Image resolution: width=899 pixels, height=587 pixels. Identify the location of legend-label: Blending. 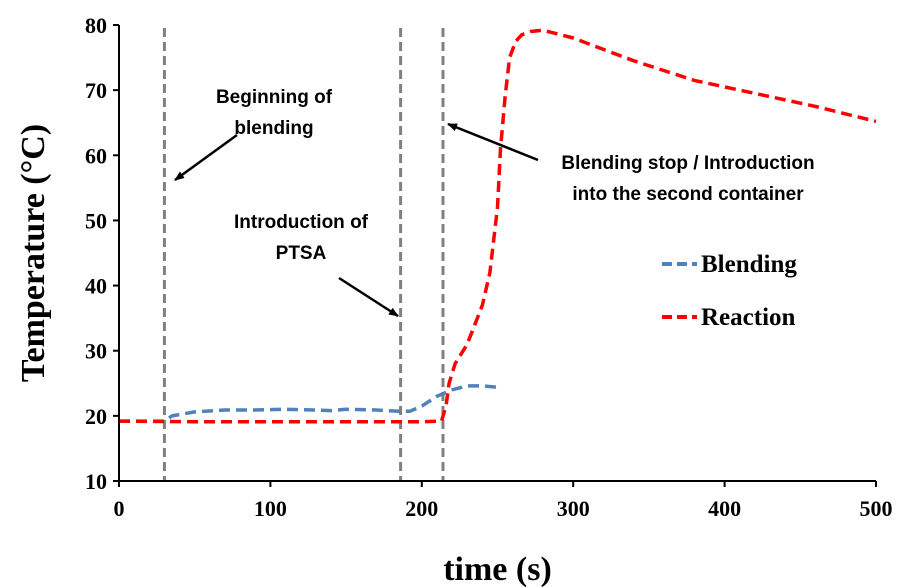
(749, 264).